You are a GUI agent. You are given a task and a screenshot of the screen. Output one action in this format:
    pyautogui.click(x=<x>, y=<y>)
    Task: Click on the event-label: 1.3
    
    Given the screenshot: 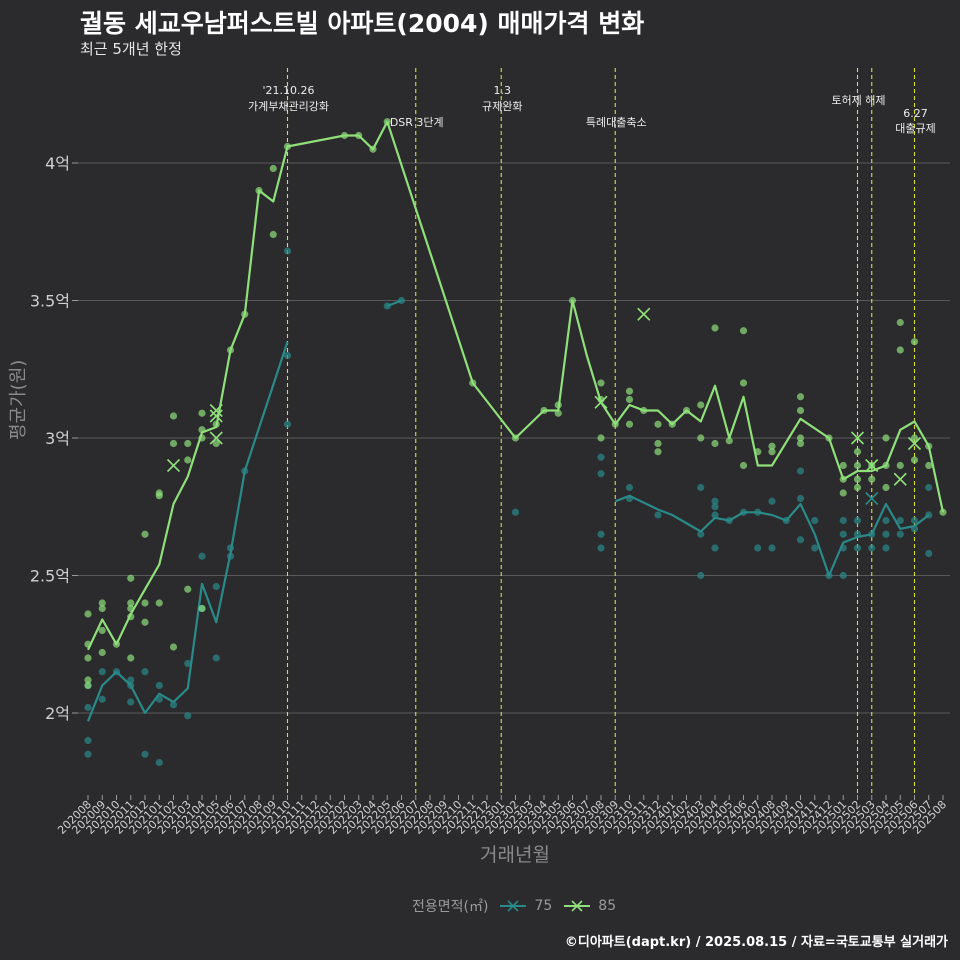 What is the action you would take?
    pyautogui.click(x=503, y=90)
    